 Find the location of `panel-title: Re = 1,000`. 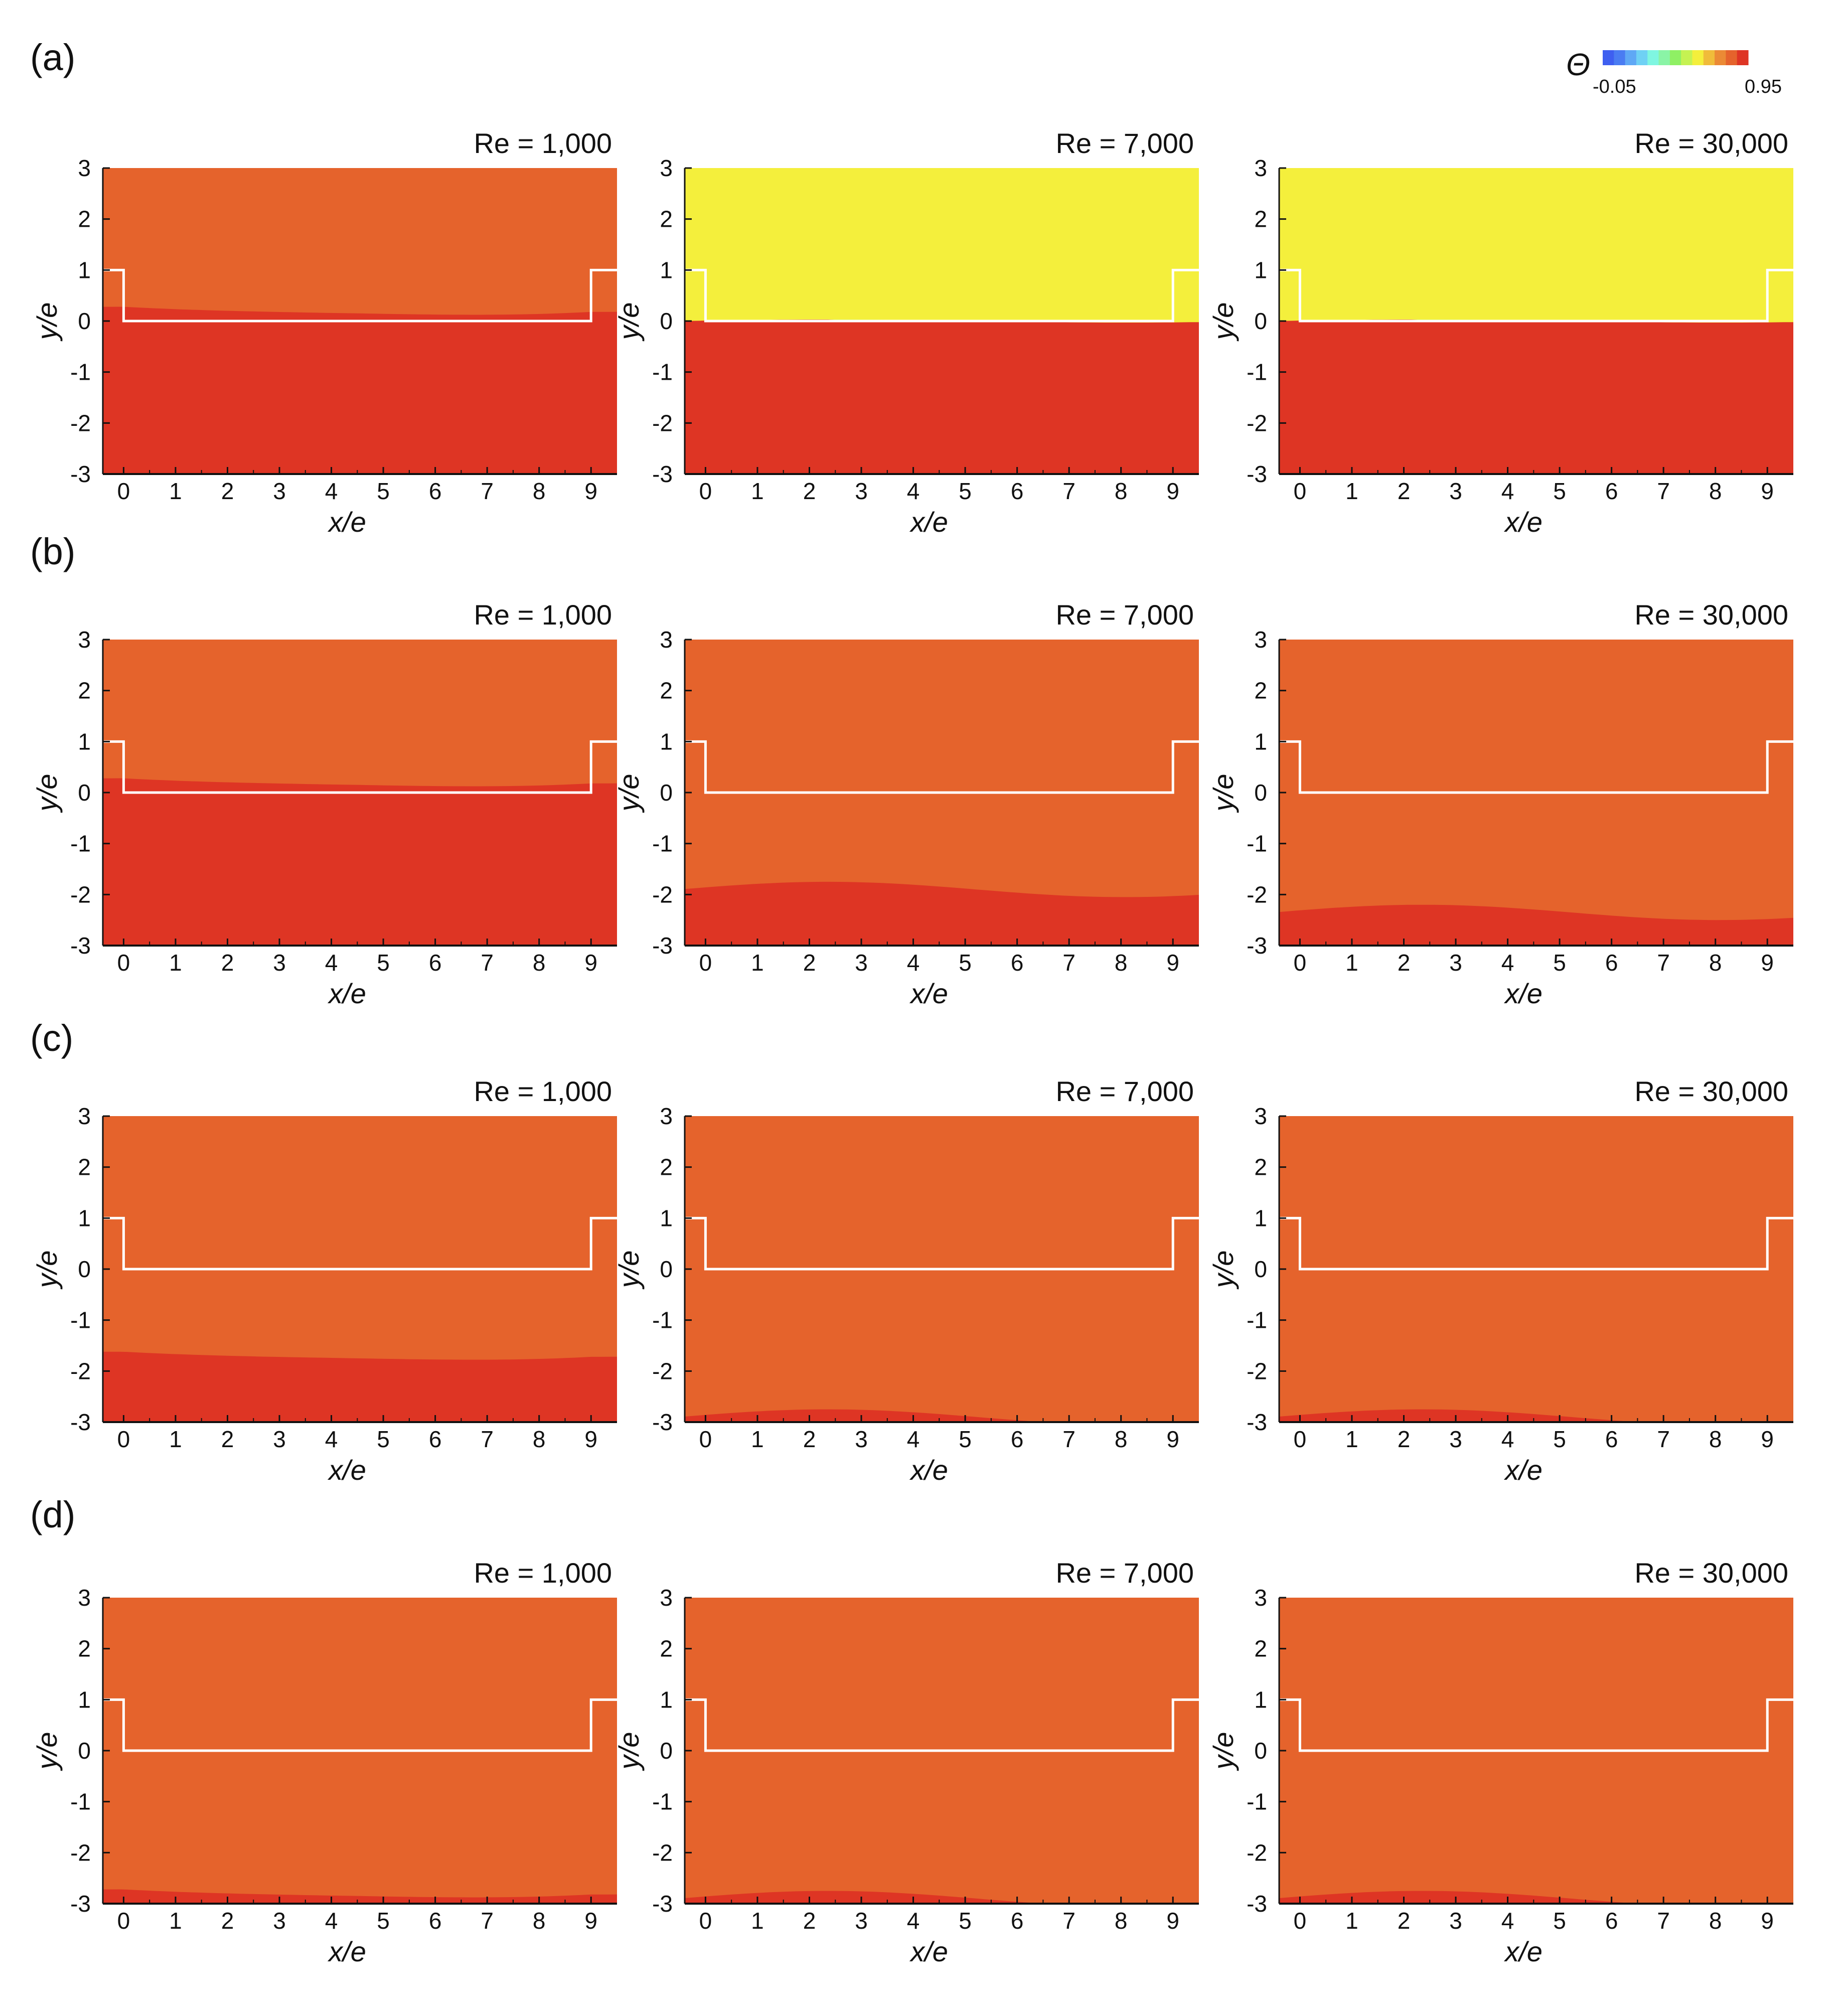

panel-title: Re = 1,000 is located at coordinates (543, 1091).